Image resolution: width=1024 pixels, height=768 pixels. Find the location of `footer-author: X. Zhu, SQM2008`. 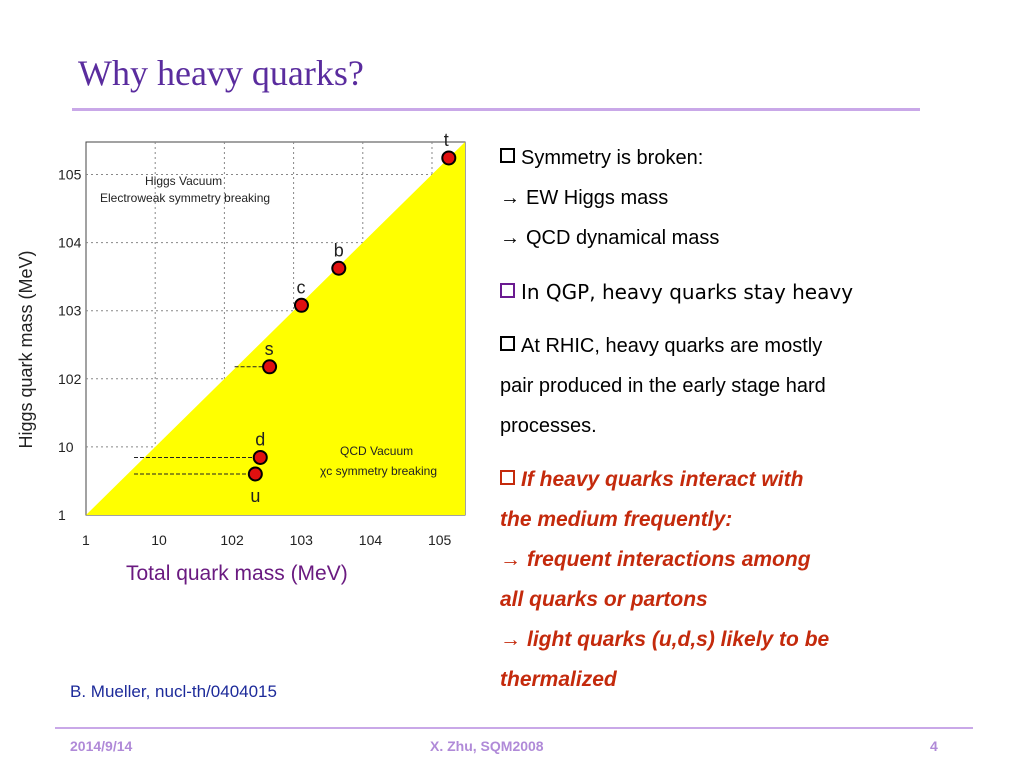

footer-author: X. Zhu, SQM2008 is located at coordinates (487, 746).